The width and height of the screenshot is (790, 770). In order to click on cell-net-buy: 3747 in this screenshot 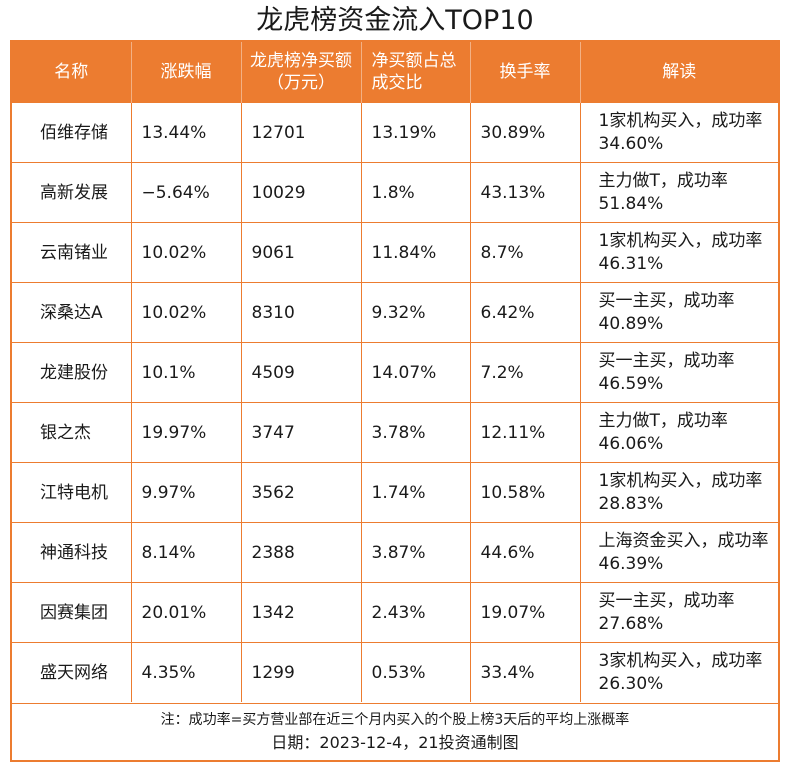, I will do `click(300, 432)`.